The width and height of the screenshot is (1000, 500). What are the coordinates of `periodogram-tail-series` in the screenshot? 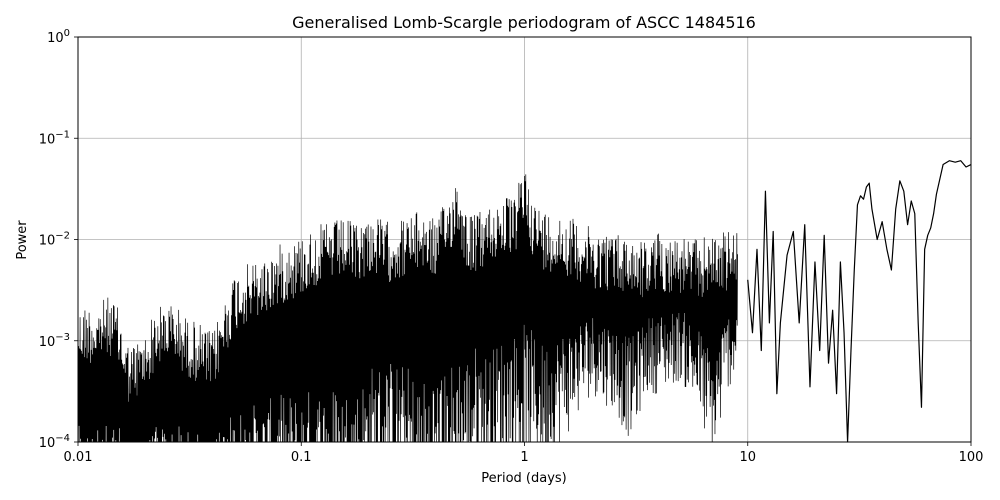 It's located at (859, 301).